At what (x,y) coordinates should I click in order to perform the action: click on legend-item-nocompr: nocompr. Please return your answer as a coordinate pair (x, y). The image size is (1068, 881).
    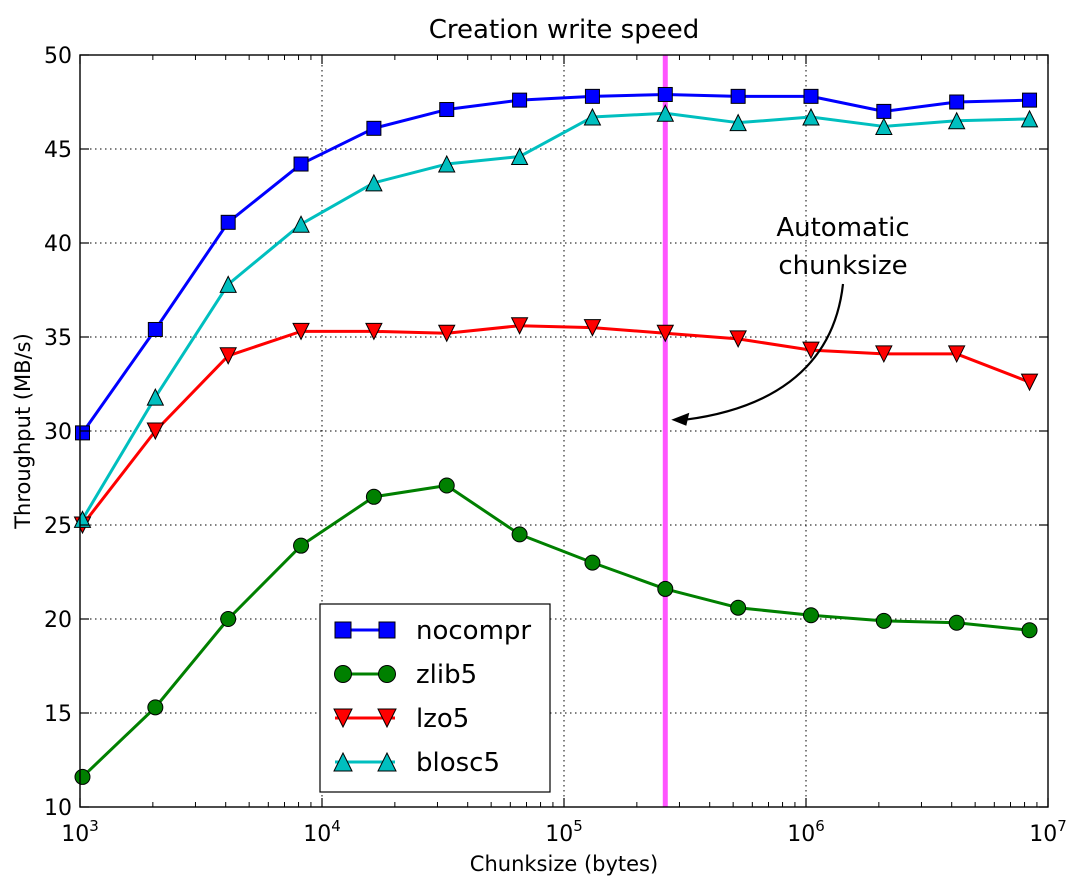
    Looking at the image, I should click on (432, 631).